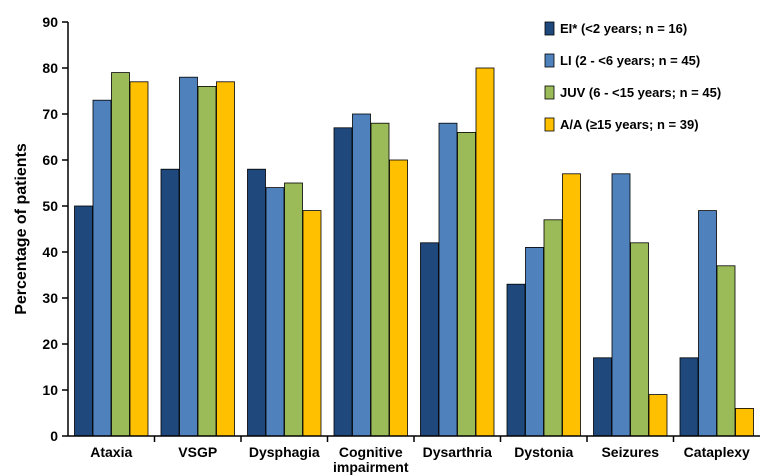 This screenshot has height=476, width=760. What do you see at coordinates (50, 68) in the screenshot?
I see `y-tick-label: 80` at bounding box center [50, 68].